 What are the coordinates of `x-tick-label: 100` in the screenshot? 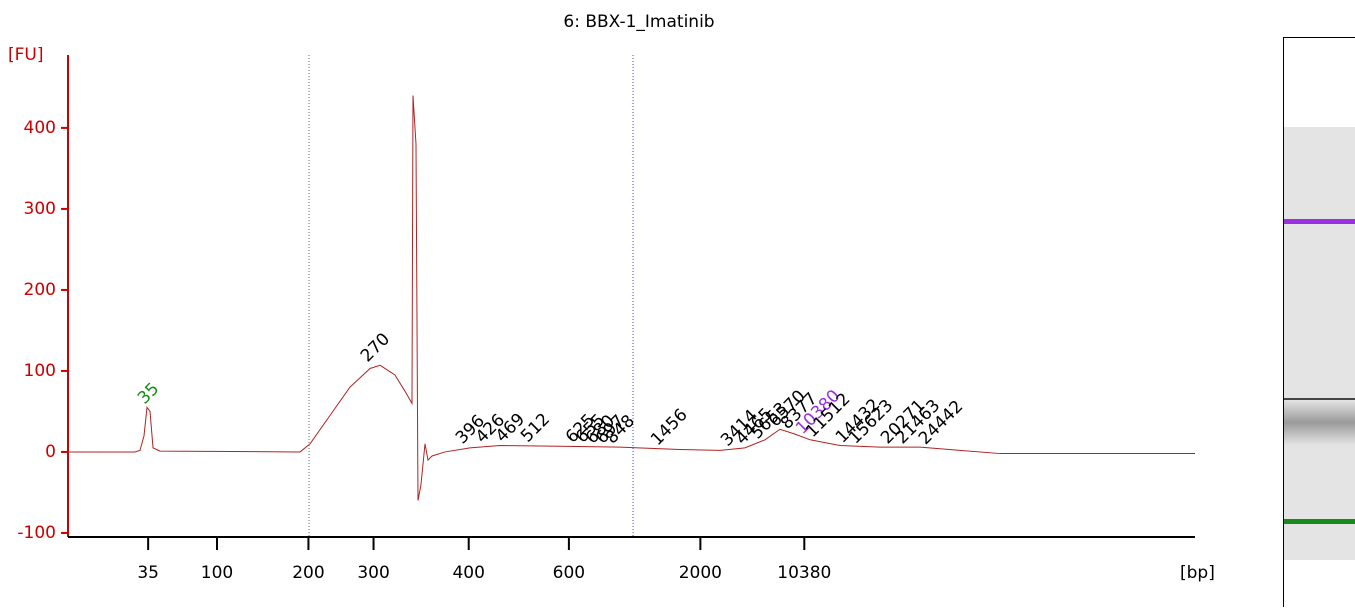 It's located at (217, 573).